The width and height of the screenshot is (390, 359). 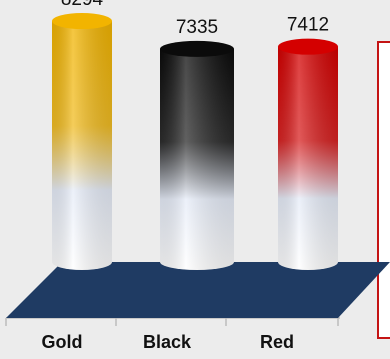 What do you see at coordinates (197, 27) in the screenshot?
I see `data-label-black: 7335` at bounding box center [197, 27].